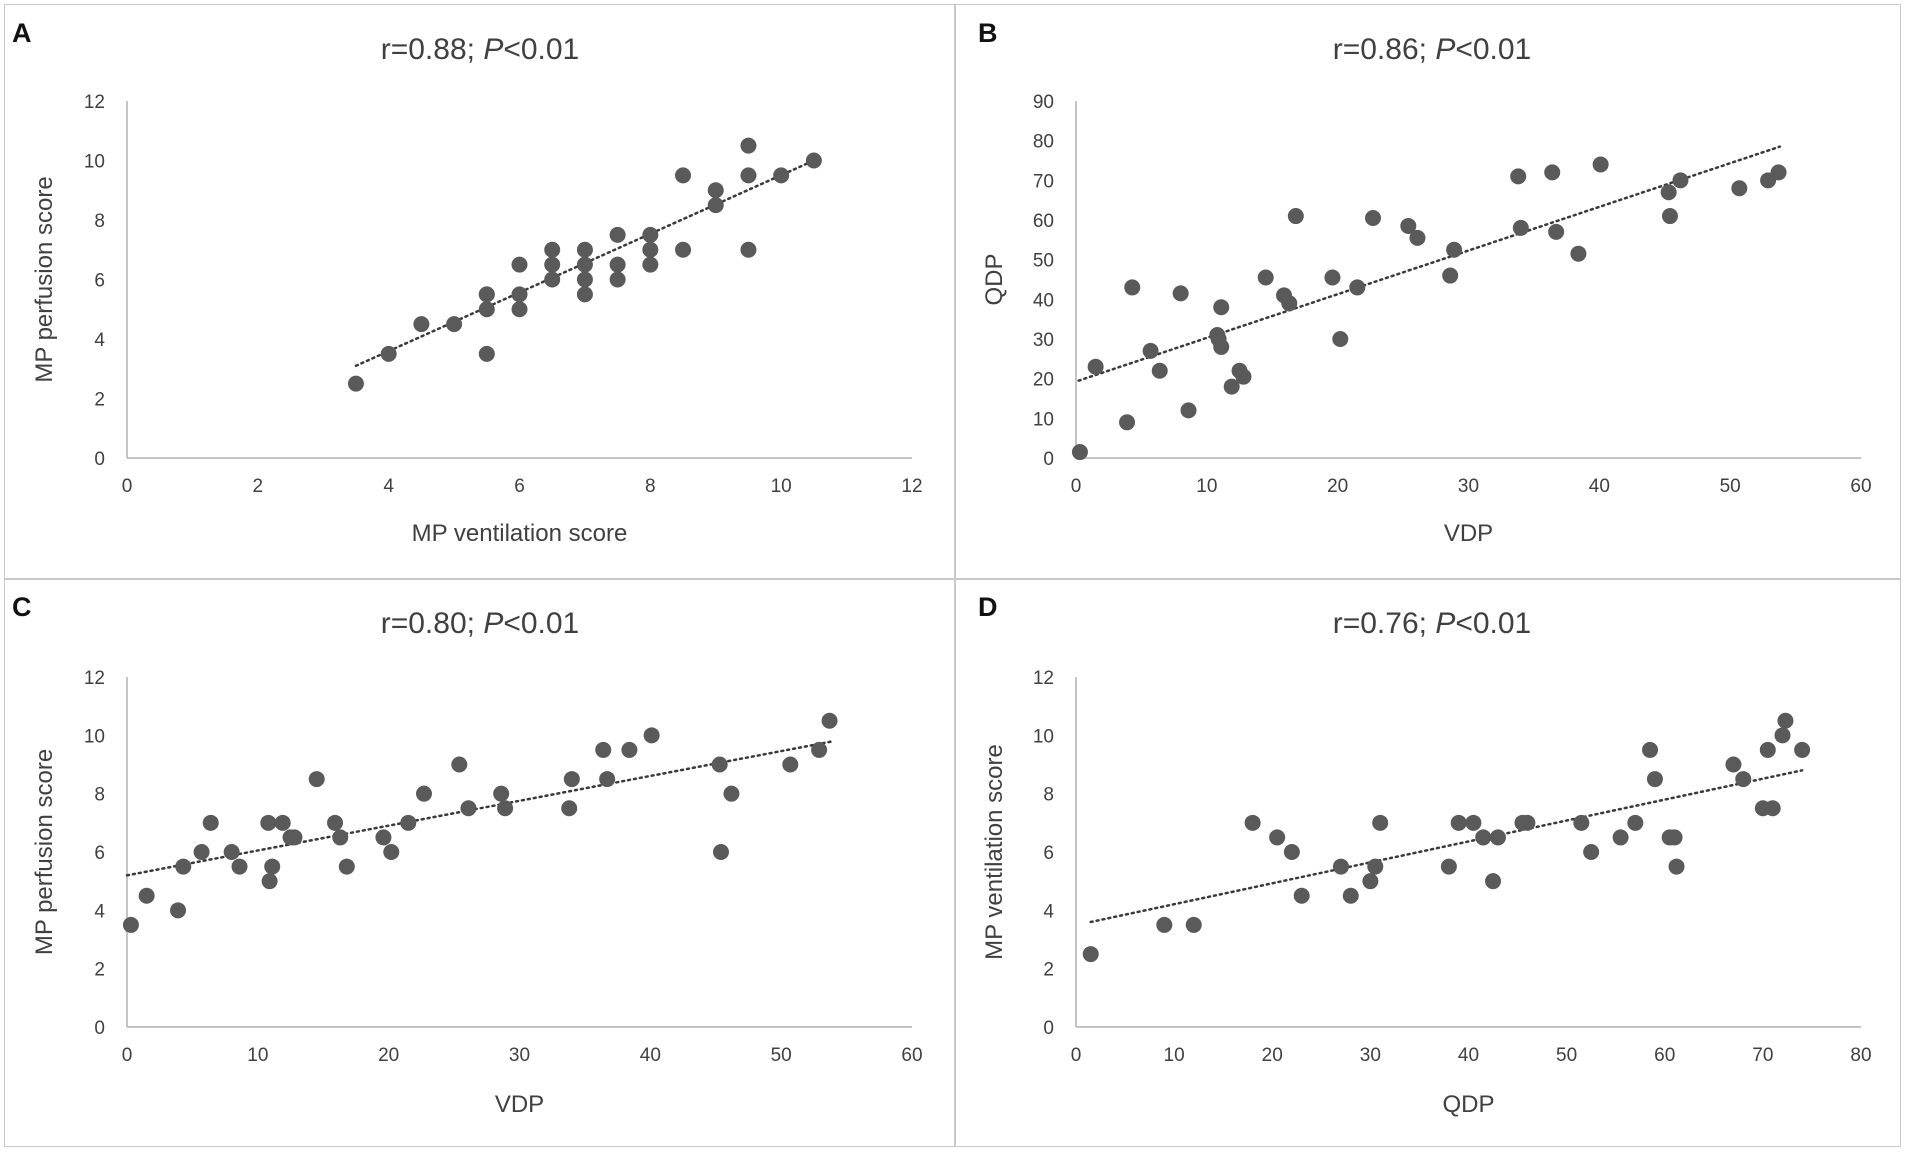 The image size is (1907, 1152). I want to click on panel-letter: B, so click(988, 33).